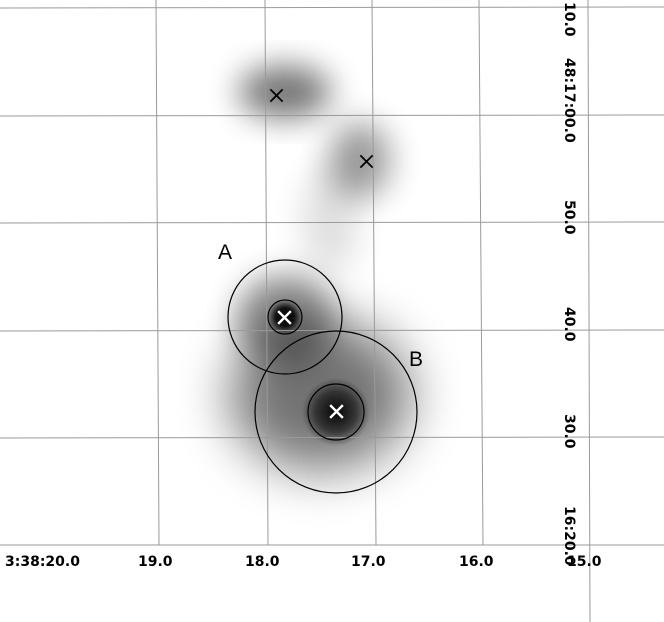 The image size is (664, 622). What do you see at coordinates (155, 562) in the screenshot?
I see `ra-tick-label: 19.0` at bounding box center [155, 562].